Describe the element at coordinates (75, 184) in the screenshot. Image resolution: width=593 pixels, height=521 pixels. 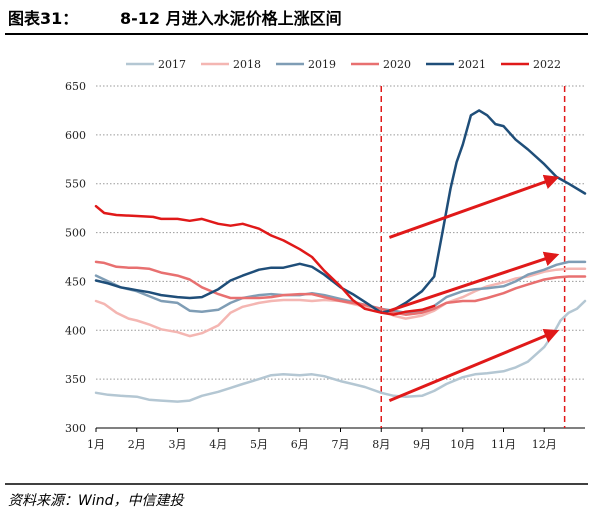
I see `y-tick-label: 550` at that location.